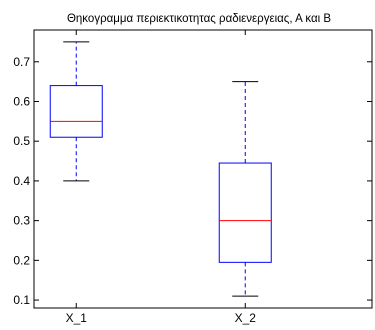 The width and height of the screenshot is (375, 330). I want to click on x-tick-label: X_2, so click(246, 318).